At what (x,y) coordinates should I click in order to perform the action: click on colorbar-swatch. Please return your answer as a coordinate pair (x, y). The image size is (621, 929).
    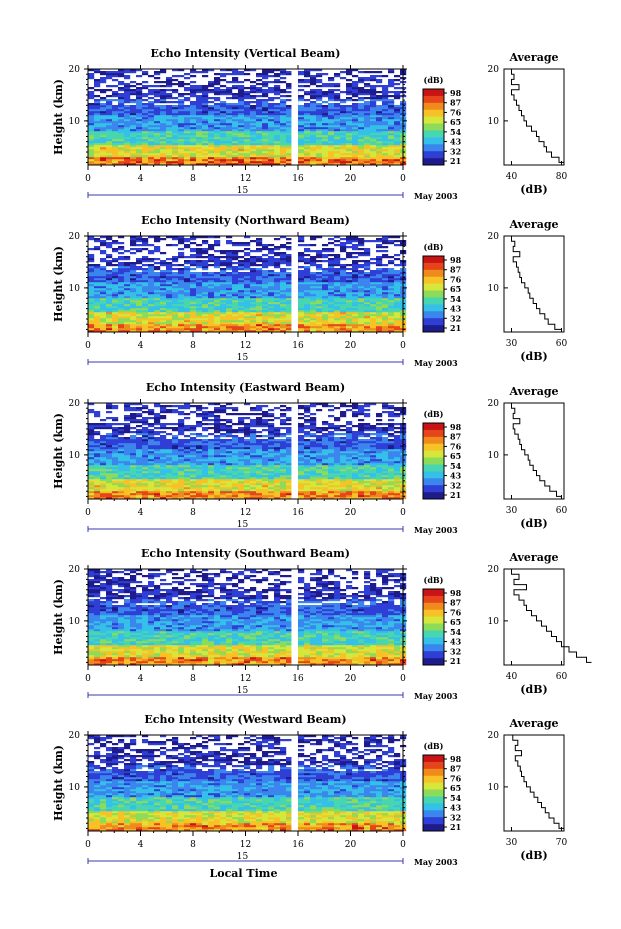
    Looking at the image, I should click on (433, 322).